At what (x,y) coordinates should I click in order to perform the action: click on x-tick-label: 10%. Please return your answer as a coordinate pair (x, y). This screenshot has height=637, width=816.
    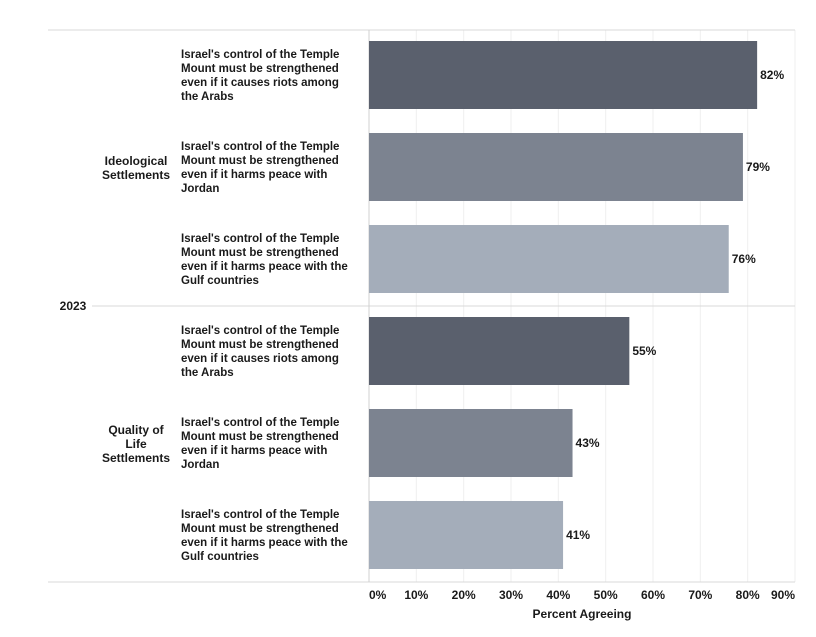
    Looking at the image, I should click on (416, 595).